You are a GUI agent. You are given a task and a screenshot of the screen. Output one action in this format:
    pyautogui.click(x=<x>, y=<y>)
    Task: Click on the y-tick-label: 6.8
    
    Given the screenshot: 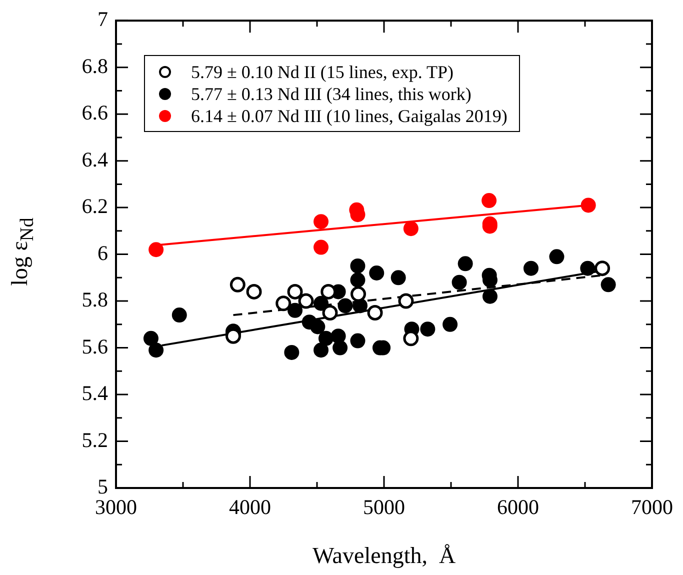 What is the action you would take?
    pyautogui.click(x=95, y=66)
    